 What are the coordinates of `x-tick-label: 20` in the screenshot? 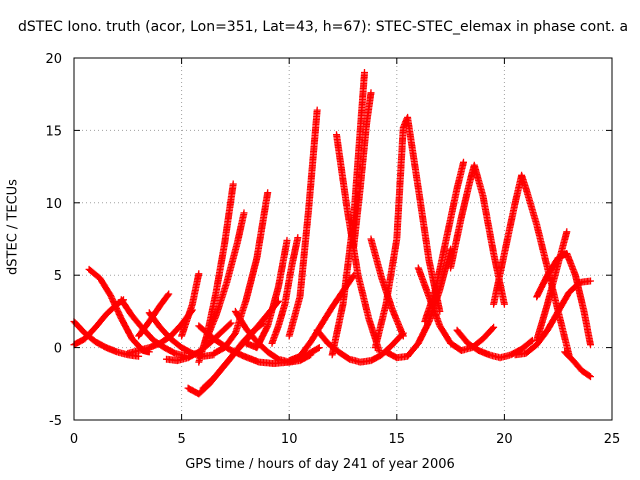 It's located at (504, 439).